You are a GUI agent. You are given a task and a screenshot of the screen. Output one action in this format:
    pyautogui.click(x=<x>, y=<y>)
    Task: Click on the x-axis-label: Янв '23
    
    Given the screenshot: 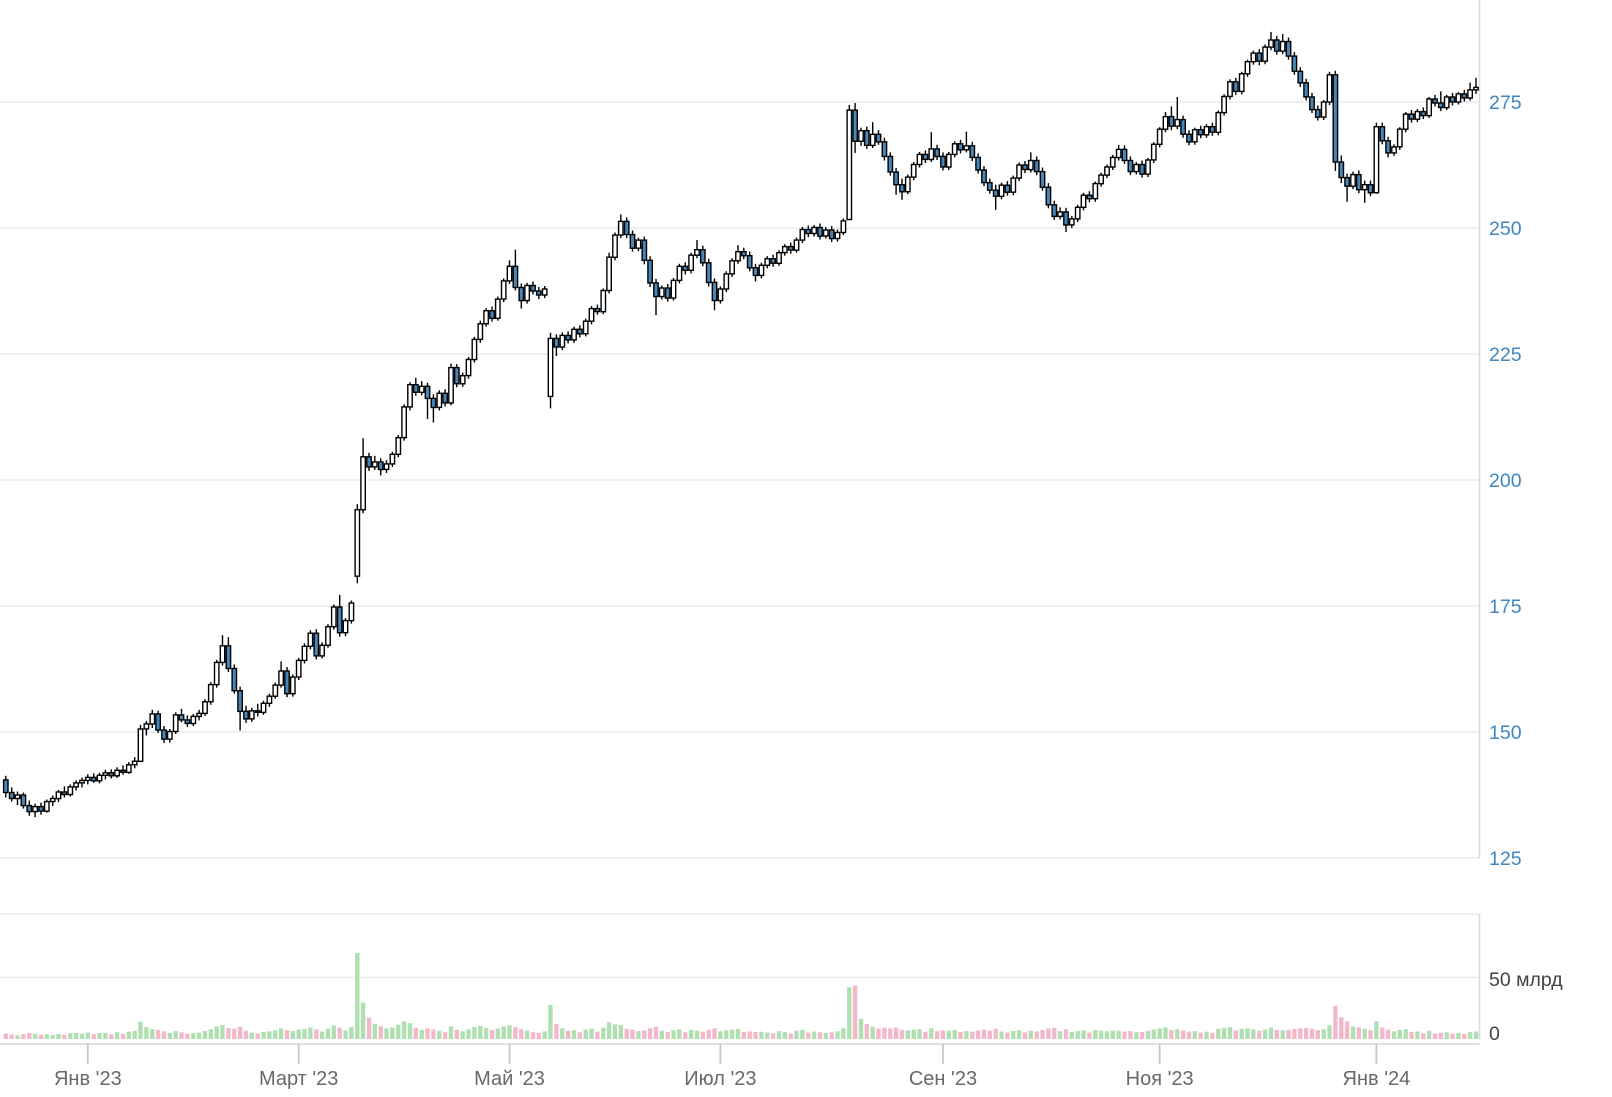 What is the action you would take?
    pyautogui.click(x=88, y=1079)
    